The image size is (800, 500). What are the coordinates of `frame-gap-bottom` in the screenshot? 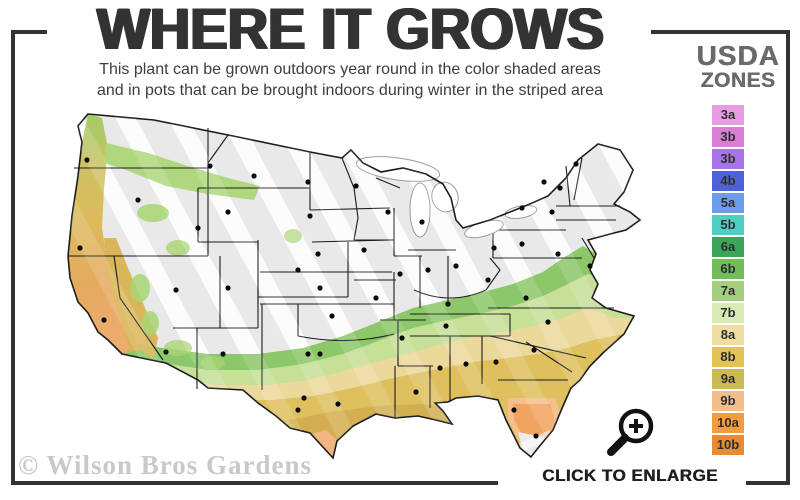 It's located at (622, 485).